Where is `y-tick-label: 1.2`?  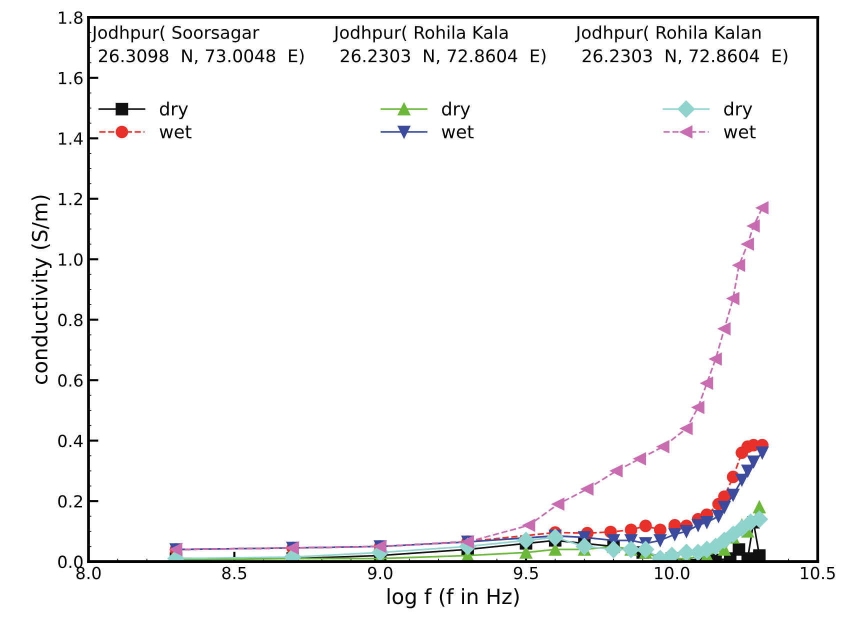 y-tick-label: 1.2 is located at coordinates (70, 199).